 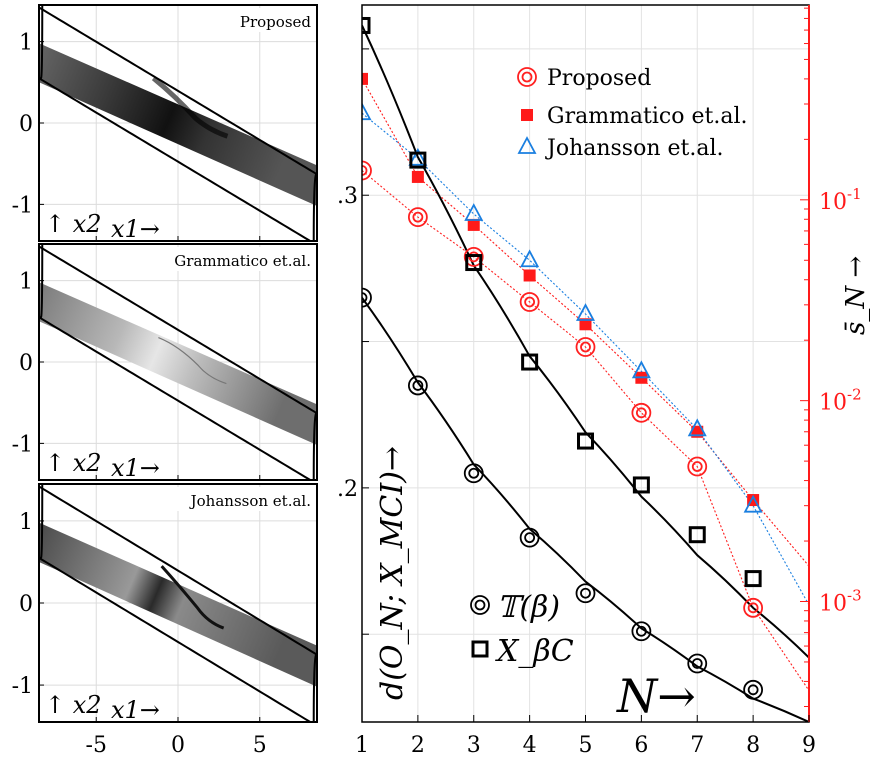 I want to click on legend-label: Grammatico et.al., so click(x=647, y=116).